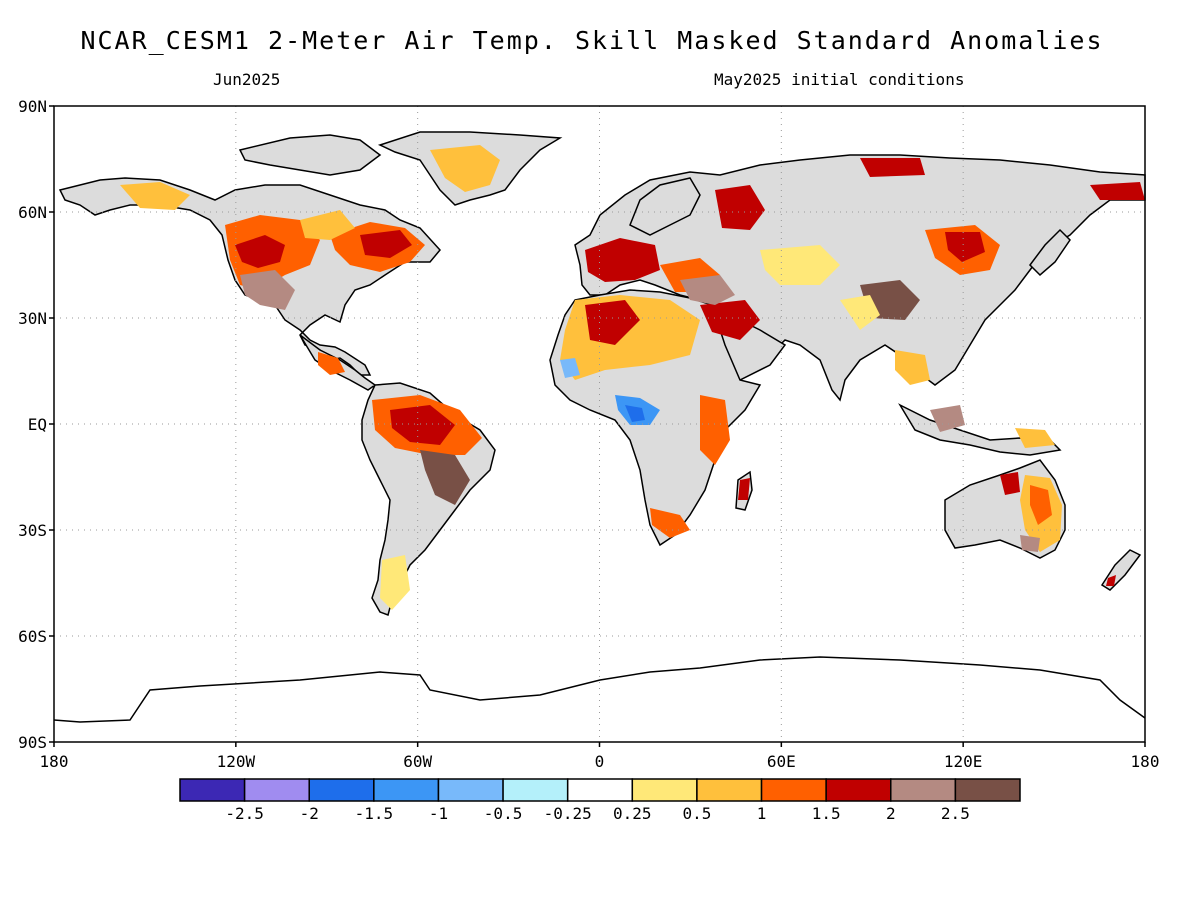  Describe the element at coordinates (665, 206) in the screenshot. I see `region-scandinavia` at that location.